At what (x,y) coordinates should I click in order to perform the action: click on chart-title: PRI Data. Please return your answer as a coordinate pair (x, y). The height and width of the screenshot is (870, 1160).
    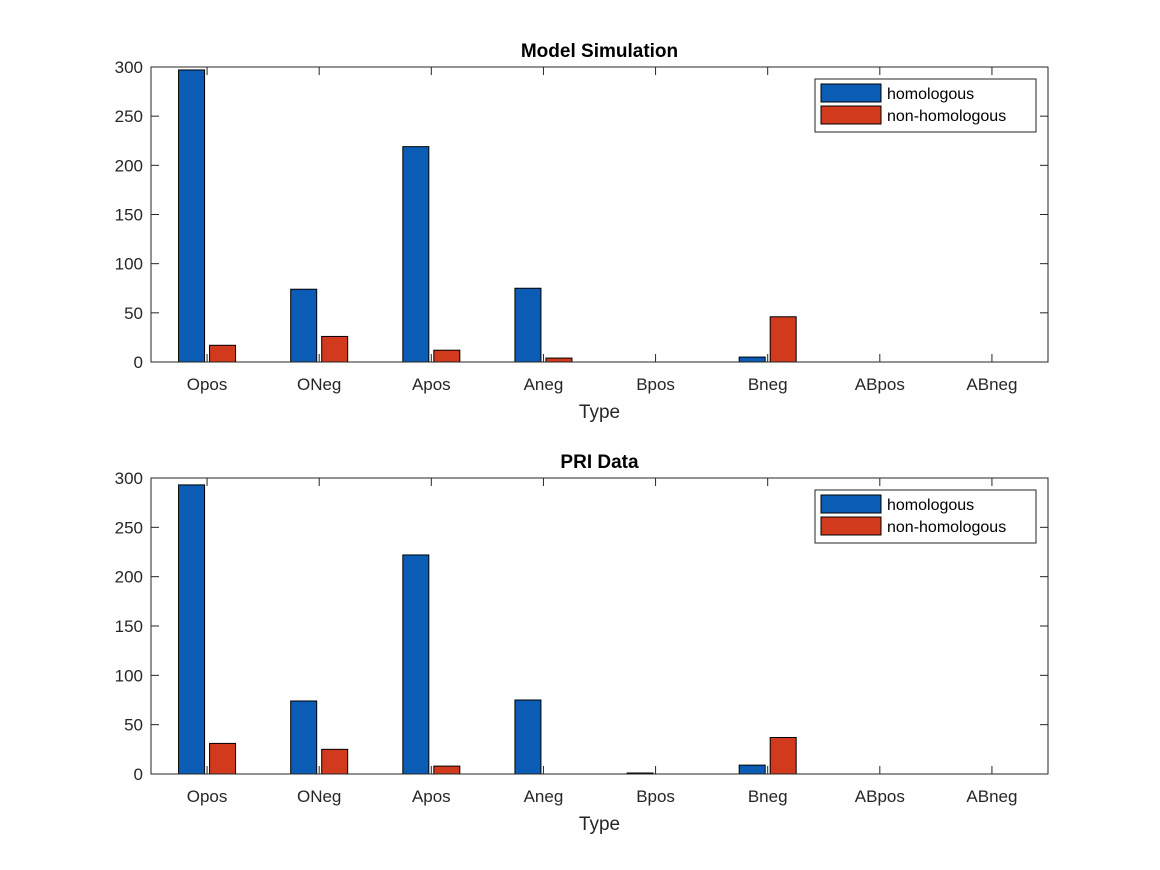
    Looking at the image, I should click on (599, 462).